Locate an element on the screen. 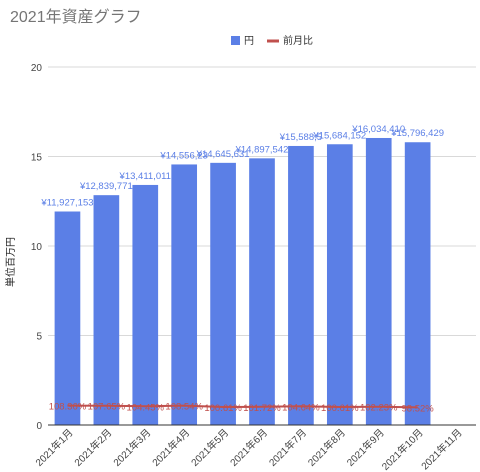 The height and width of the screenshot is (472, 480). x-tick-label: 2021年2月 is located at coordinates (92, 447).